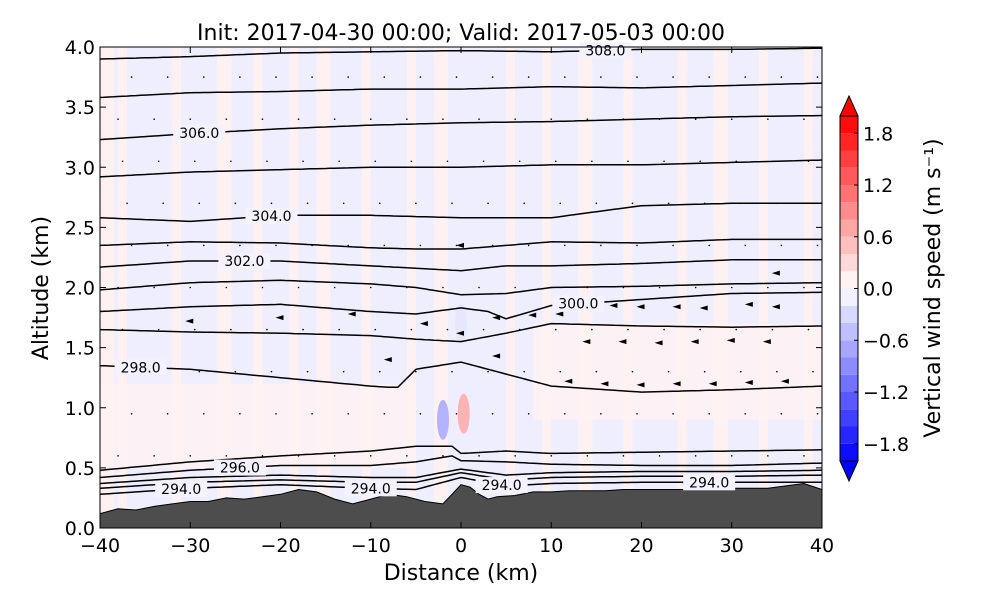 The width and height of the screenshot is (1000, 600). Describe the element at coordinates (199, 133) in the screenshot. I see `contour-label: 306.0` at that location.